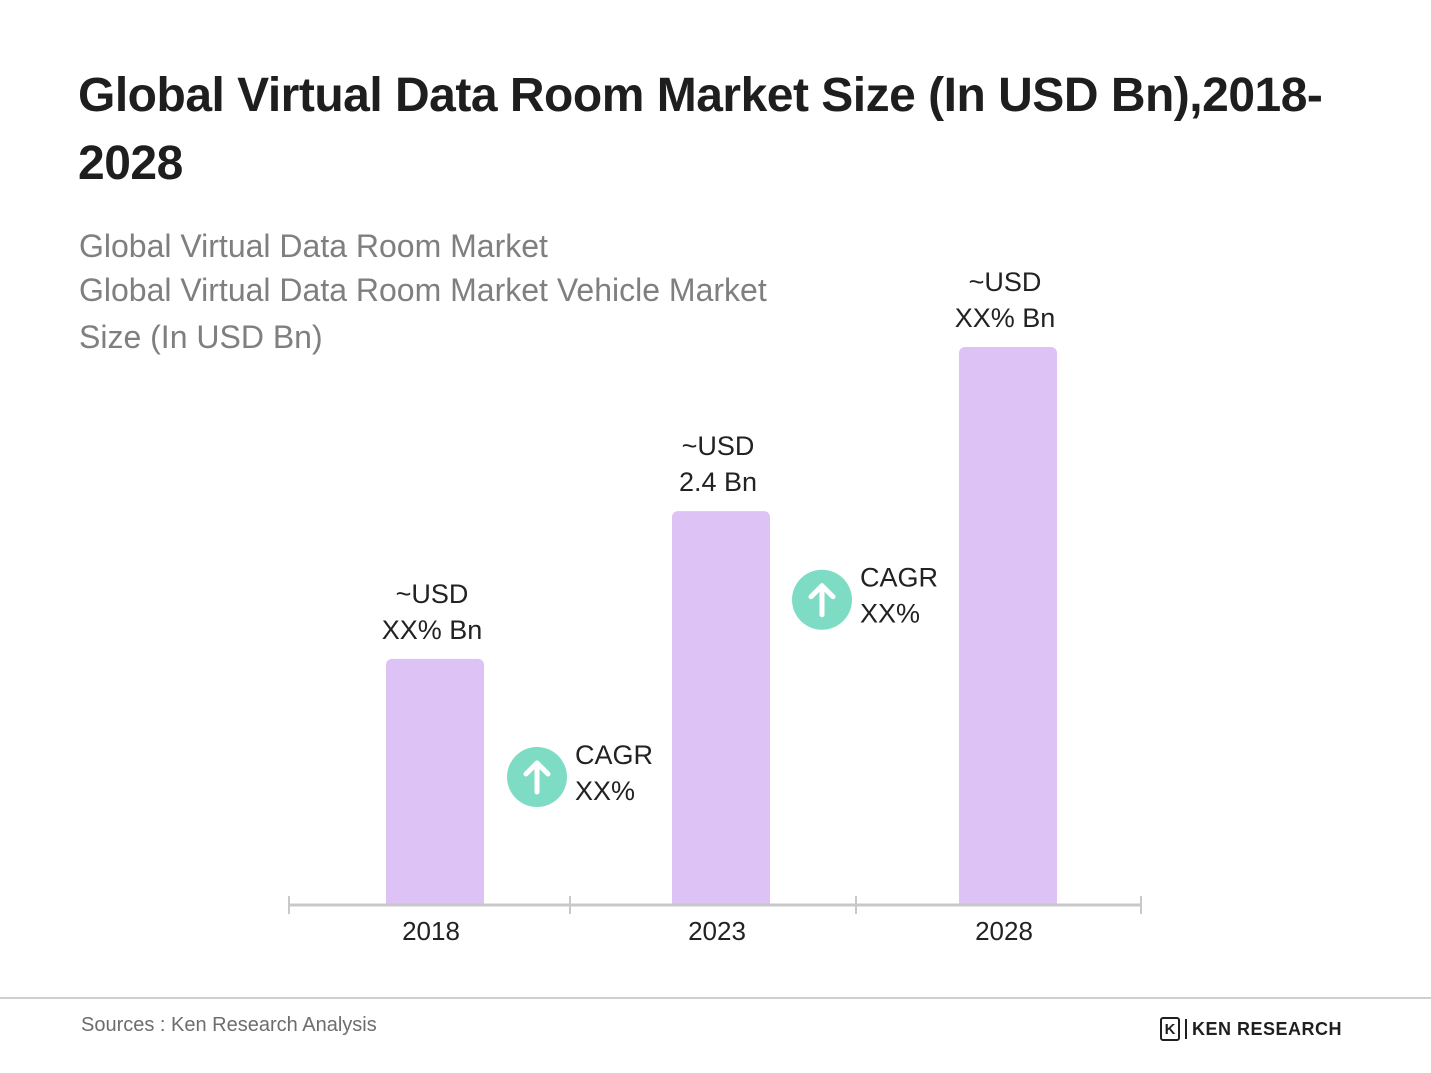  Describe the element at coordinates (432, 594) in the screenshot. I see `data-label-2018: ~USD` at that location.